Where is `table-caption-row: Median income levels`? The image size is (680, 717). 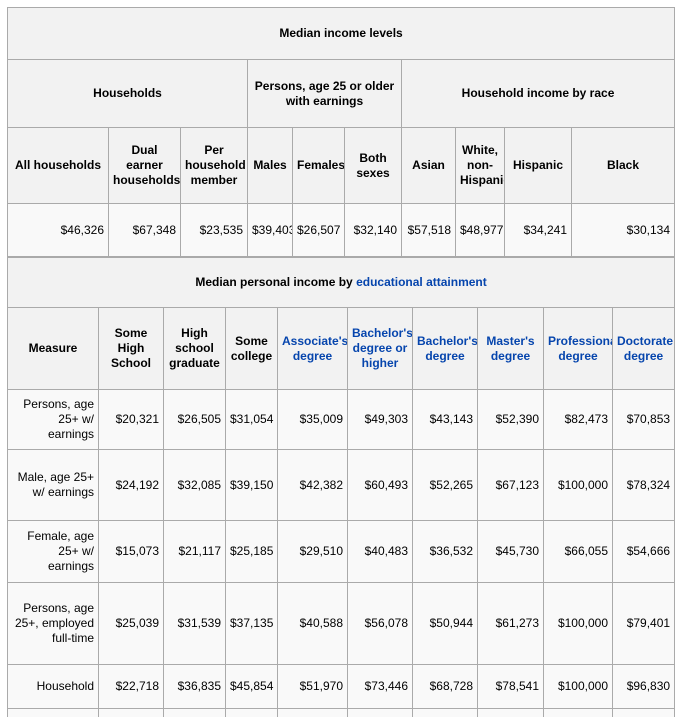
table-caption-row: Median income levels is located at coordinates (341, 33).